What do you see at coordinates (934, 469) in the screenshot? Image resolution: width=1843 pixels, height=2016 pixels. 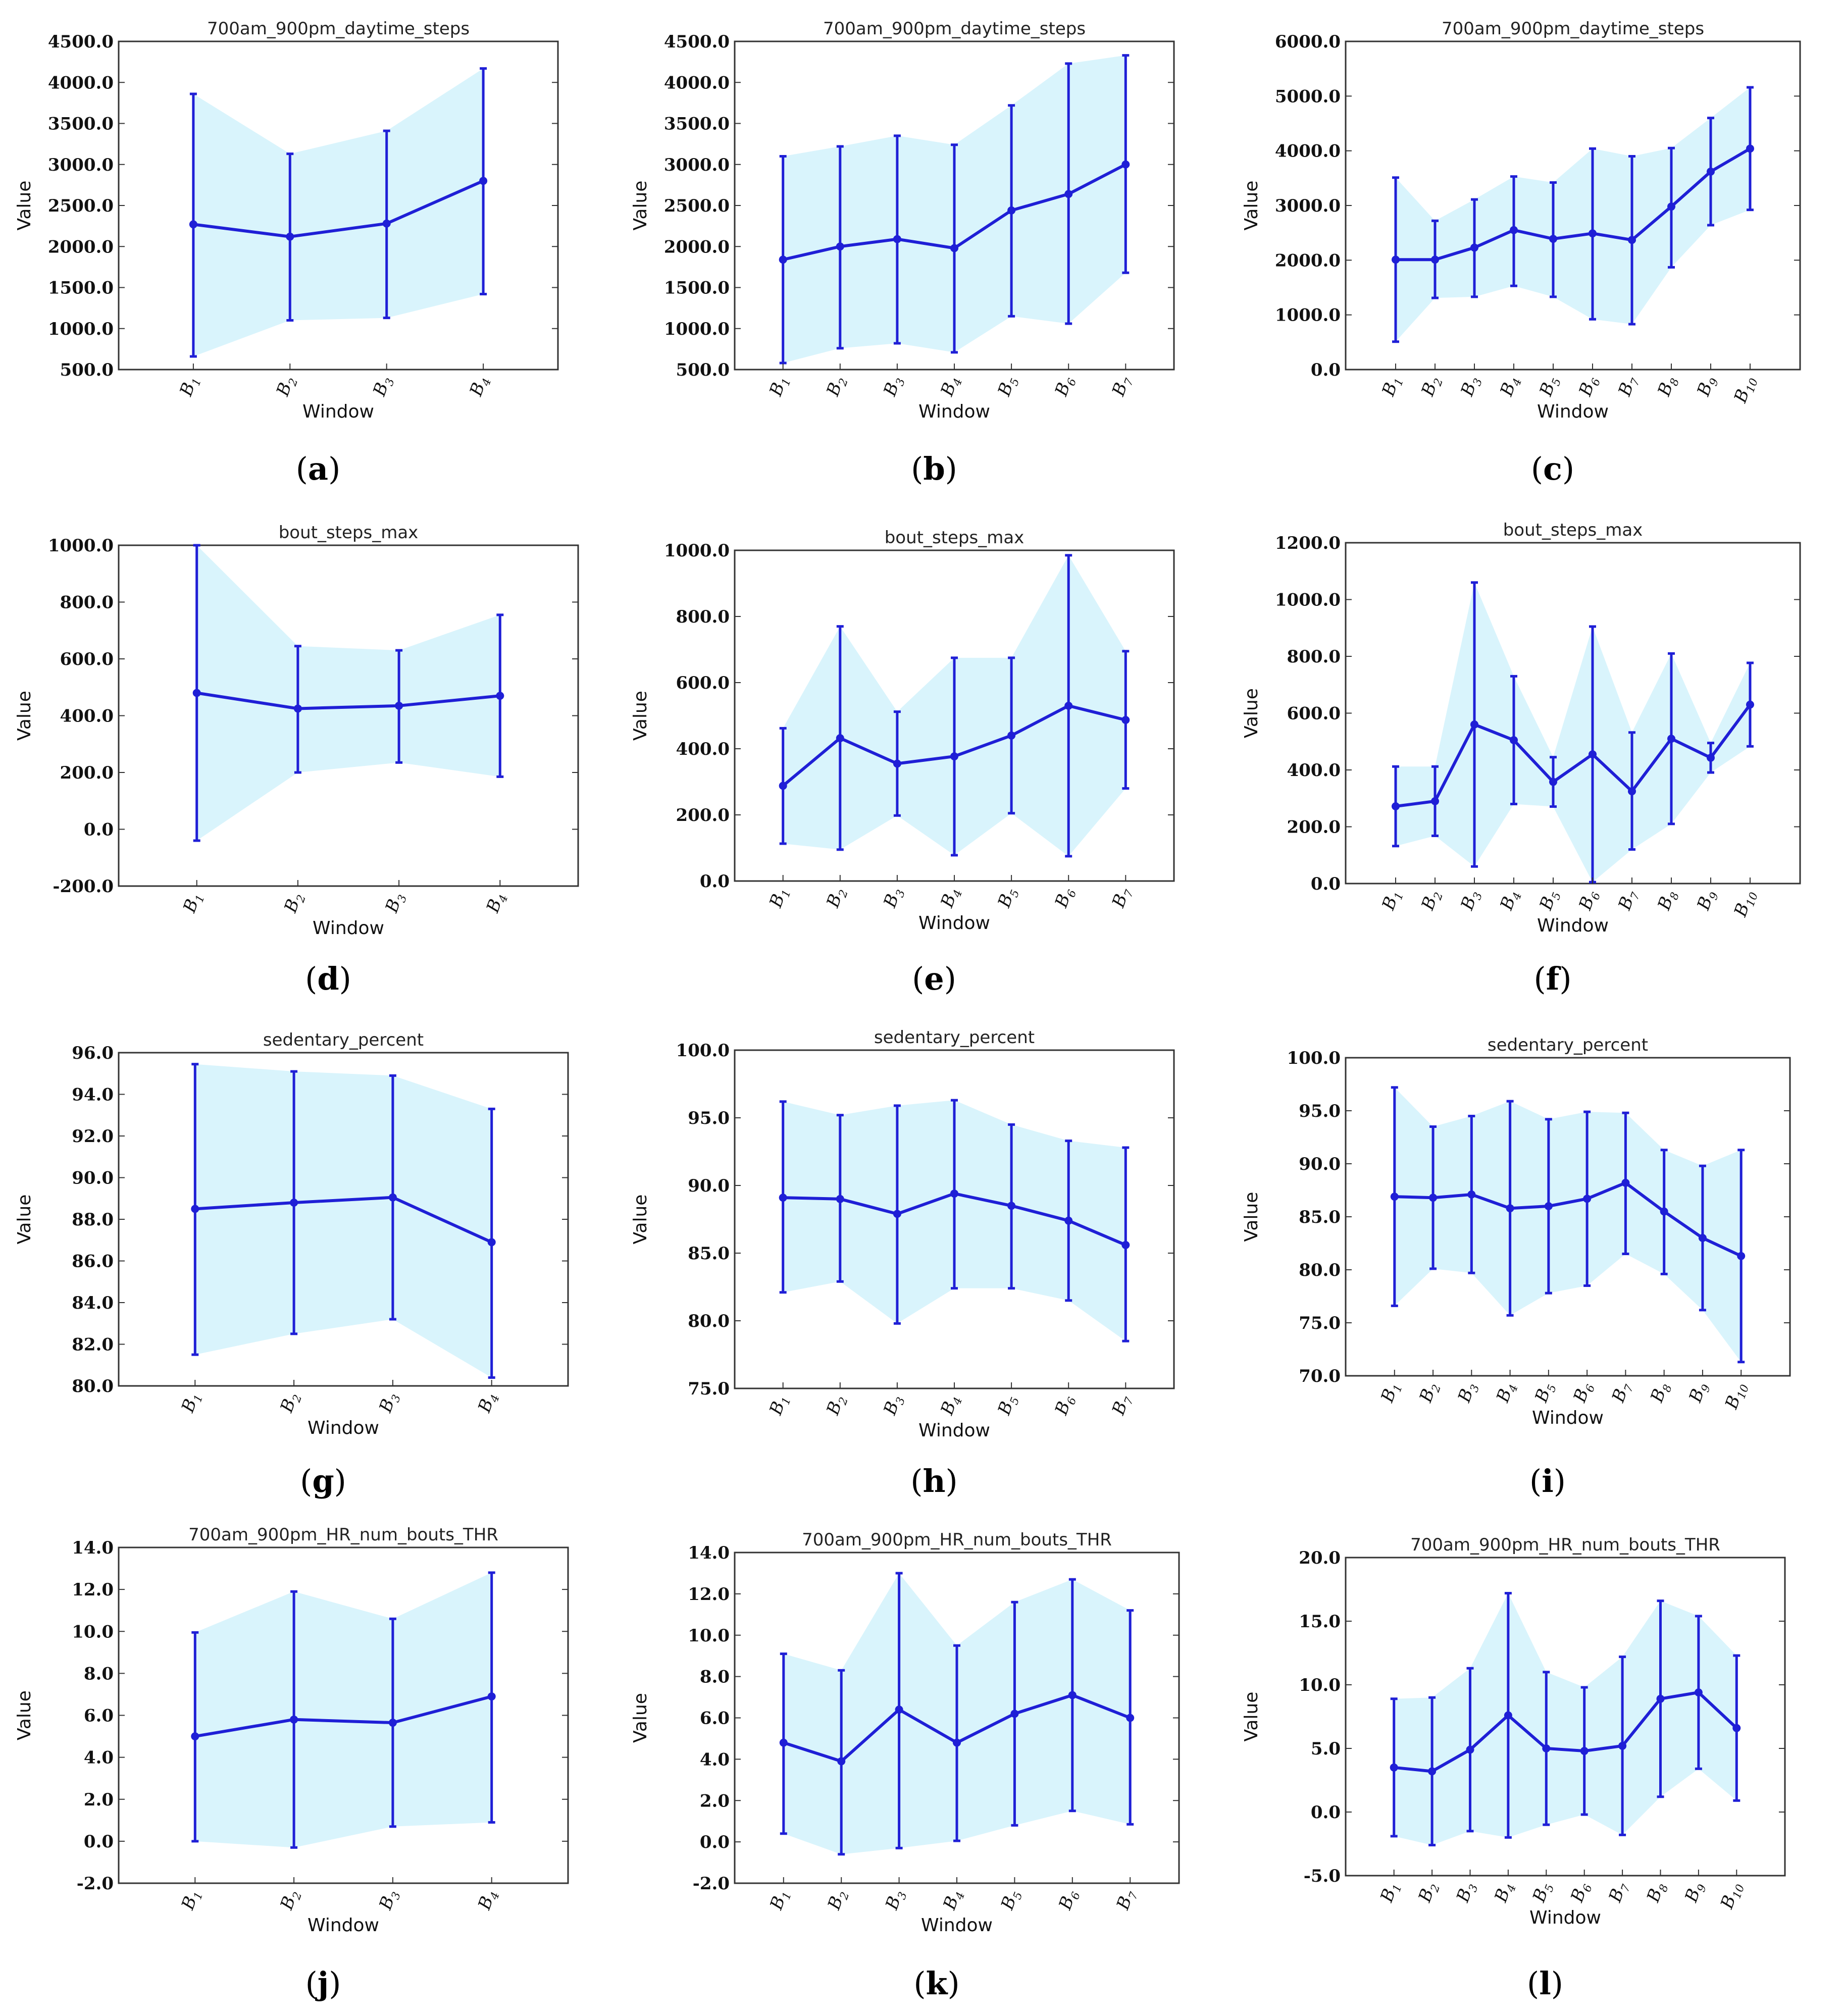 I see `panel-caption: (b)` at bounding box center [934, 469].